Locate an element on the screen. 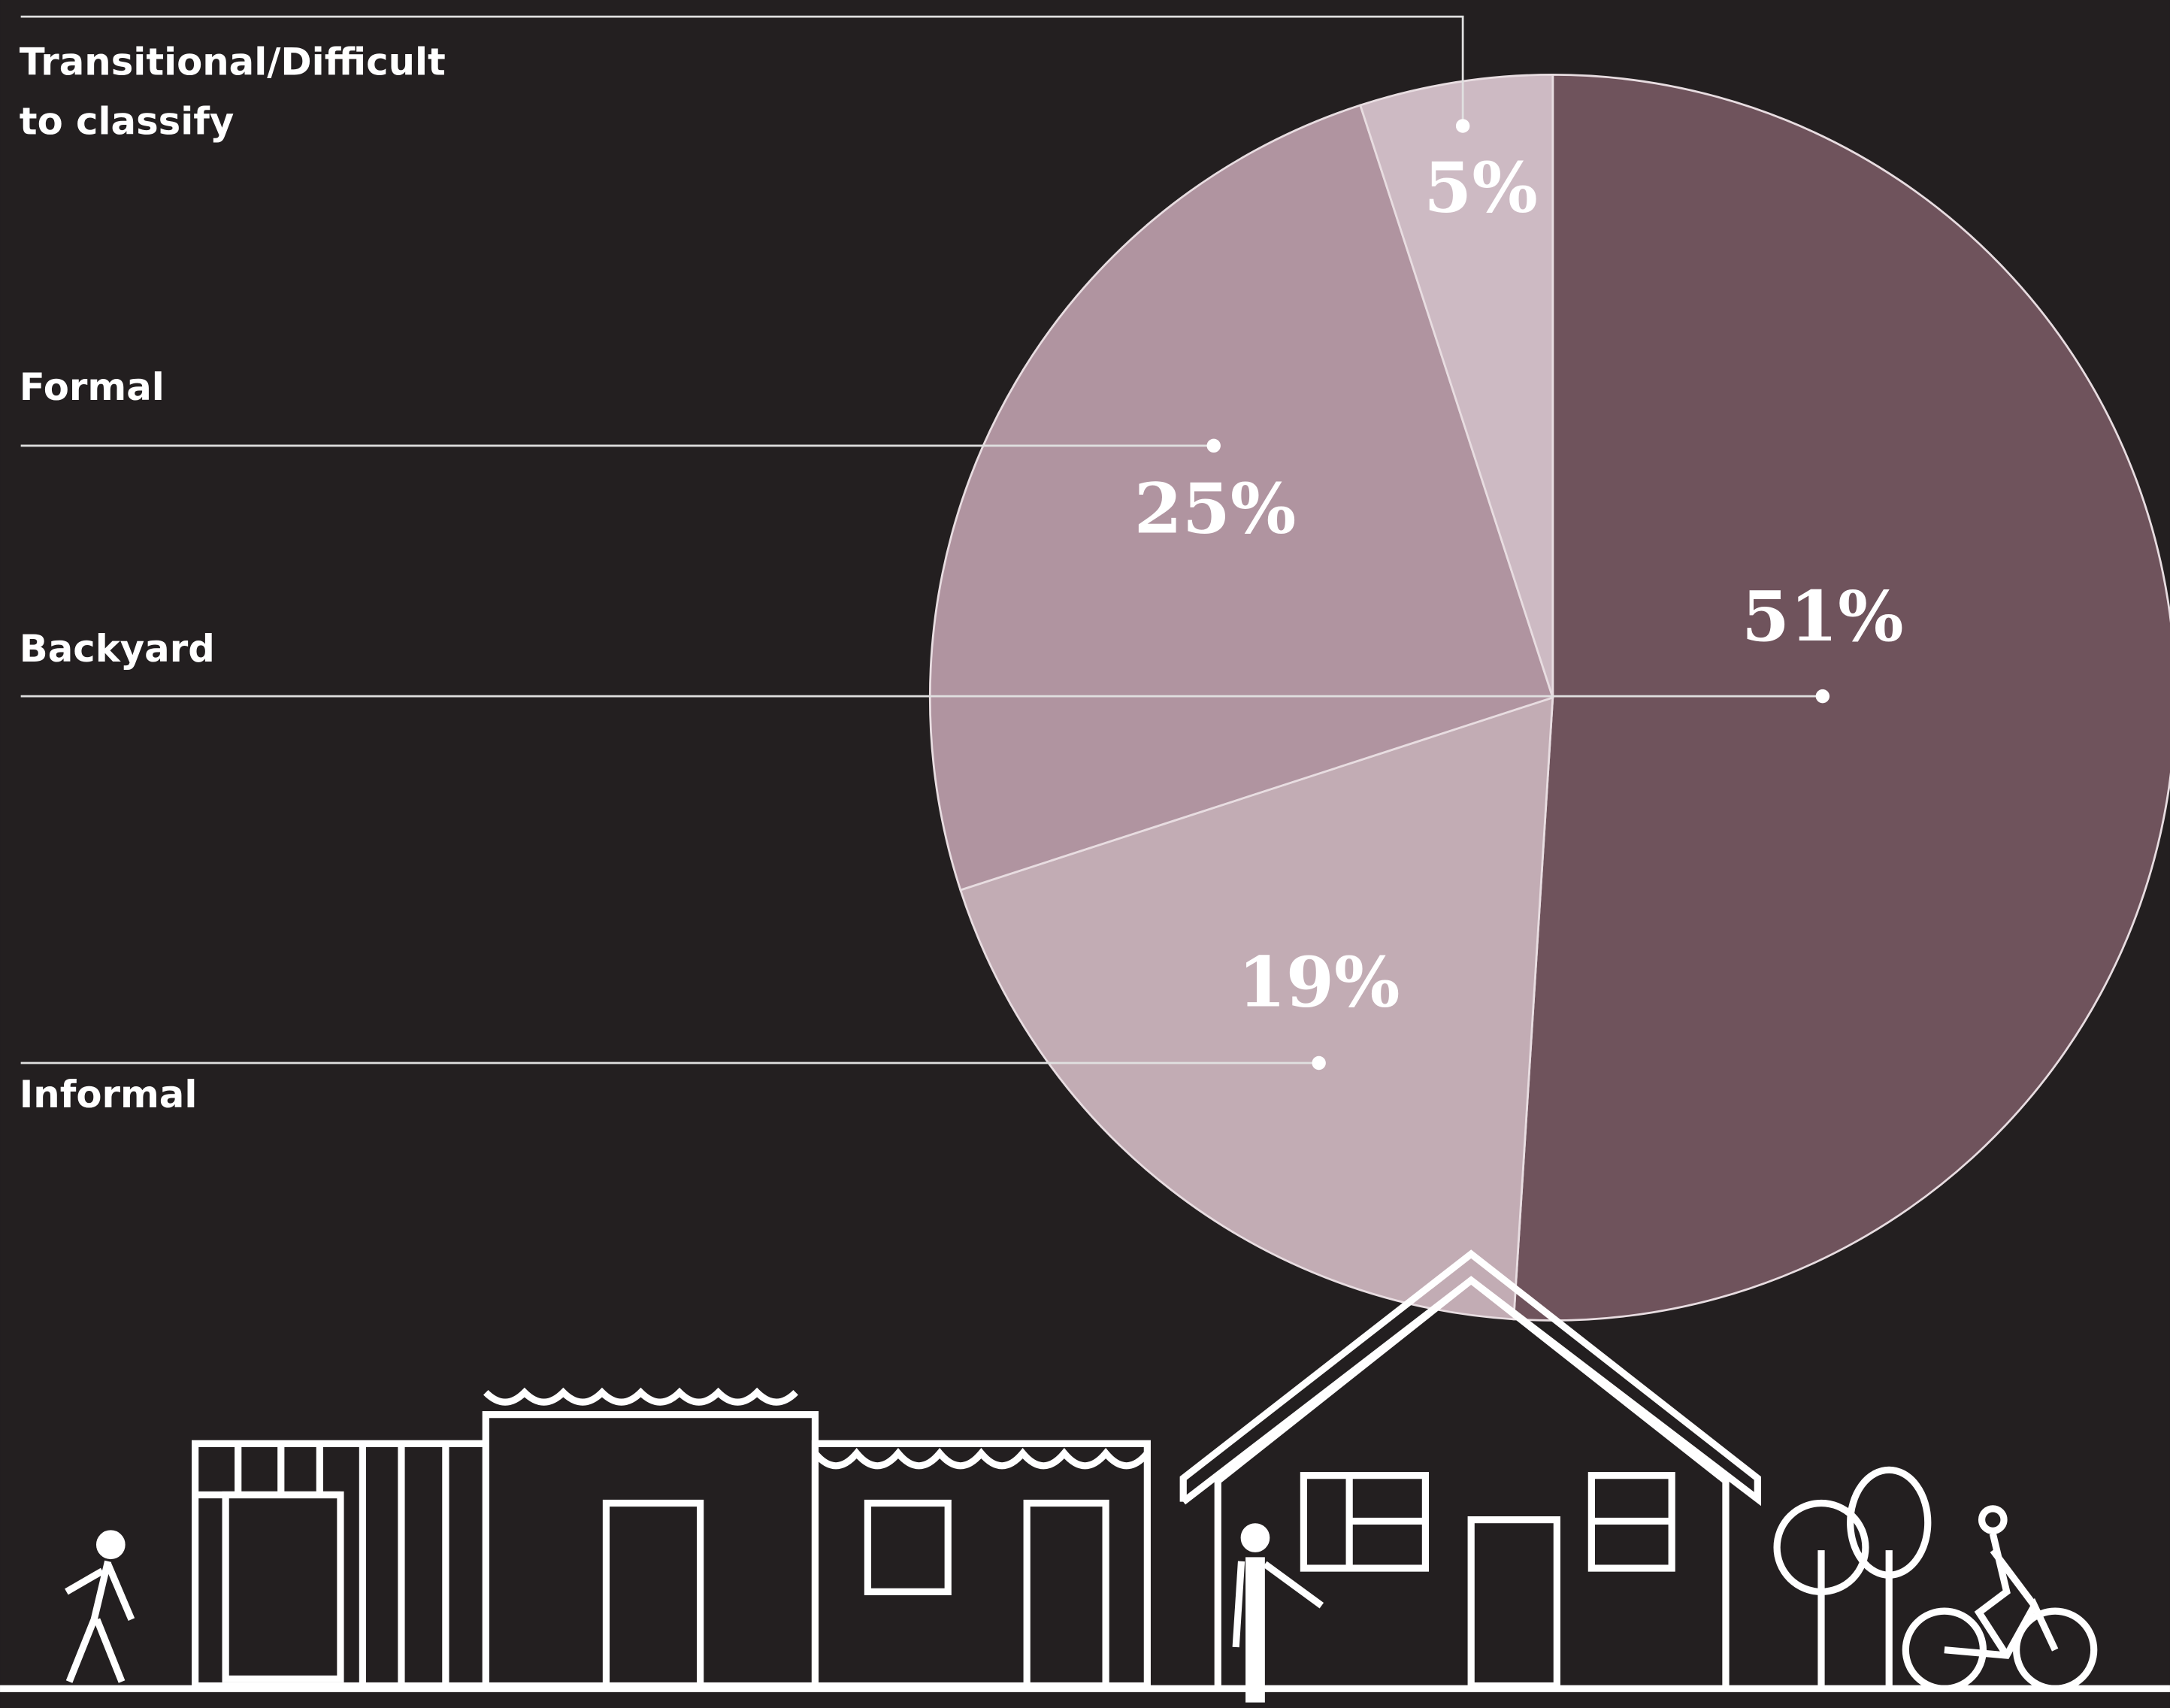  category-label: Formal is located at coordinates (92, 388).